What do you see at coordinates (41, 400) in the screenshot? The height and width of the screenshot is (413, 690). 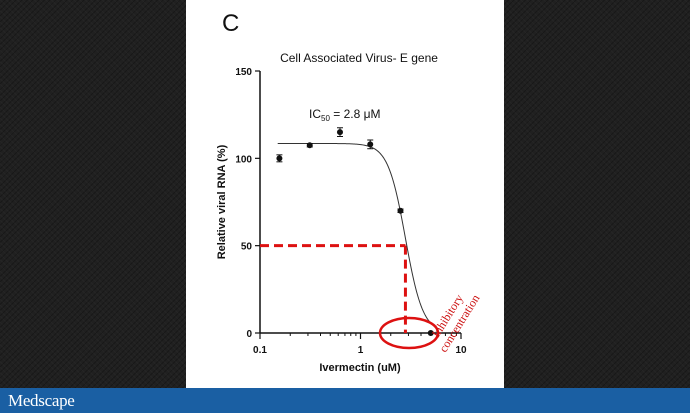 I see `medscape-logo: Medscape` at bounding box center [41, 400].